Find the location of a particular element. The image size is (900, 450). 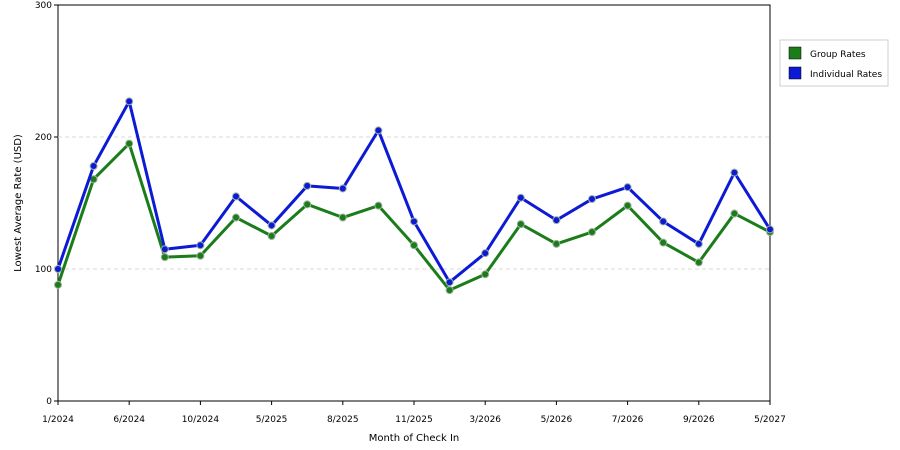

x-axis-title: Month of Check In is located at coordinates (414, 438).